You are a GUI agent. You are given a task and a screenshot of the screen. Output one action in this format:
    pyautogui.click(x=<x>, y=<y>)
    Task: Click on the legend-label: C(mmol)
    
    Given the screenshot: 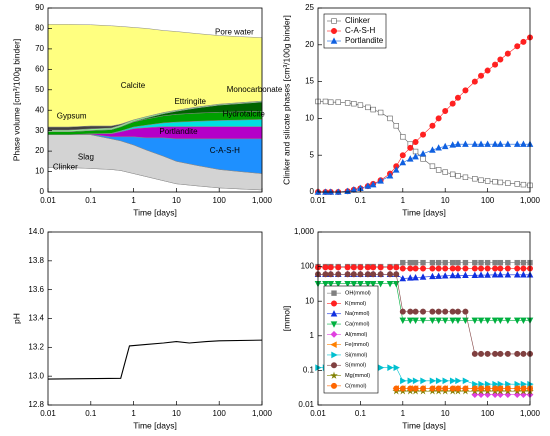 What is the action you would take?
    pyautogui.click(x=356, y=386)
    